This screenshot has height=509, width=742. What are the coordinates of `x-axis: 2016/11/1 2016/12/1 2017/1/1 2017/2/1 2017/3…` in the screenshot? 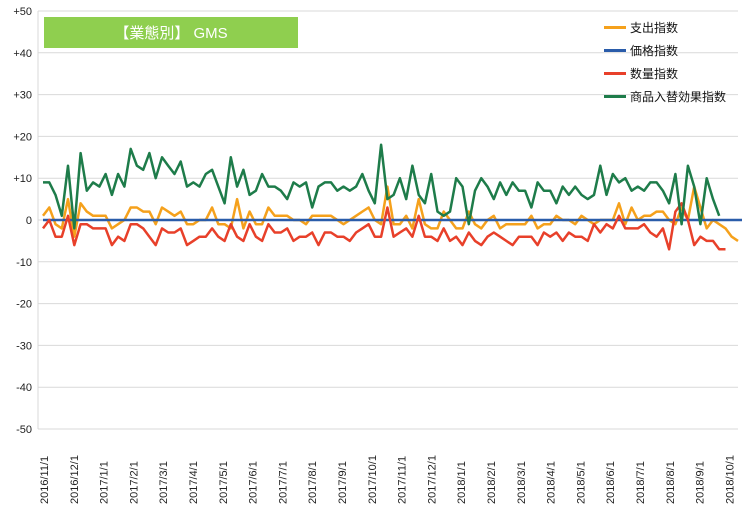 It's located at (387, 479).